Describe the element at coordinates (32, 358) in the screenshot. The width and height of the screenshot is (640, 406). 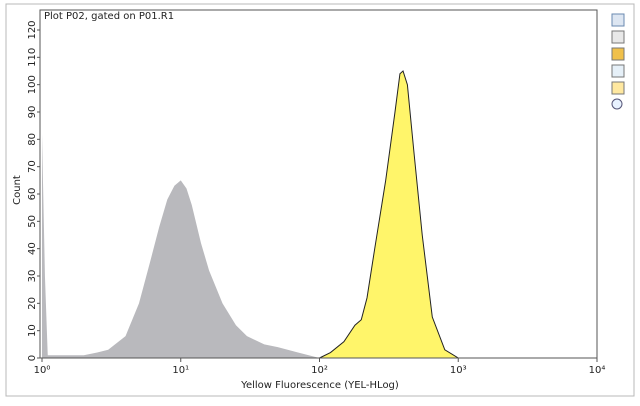
I see `y-tick-label: 0` at that location.